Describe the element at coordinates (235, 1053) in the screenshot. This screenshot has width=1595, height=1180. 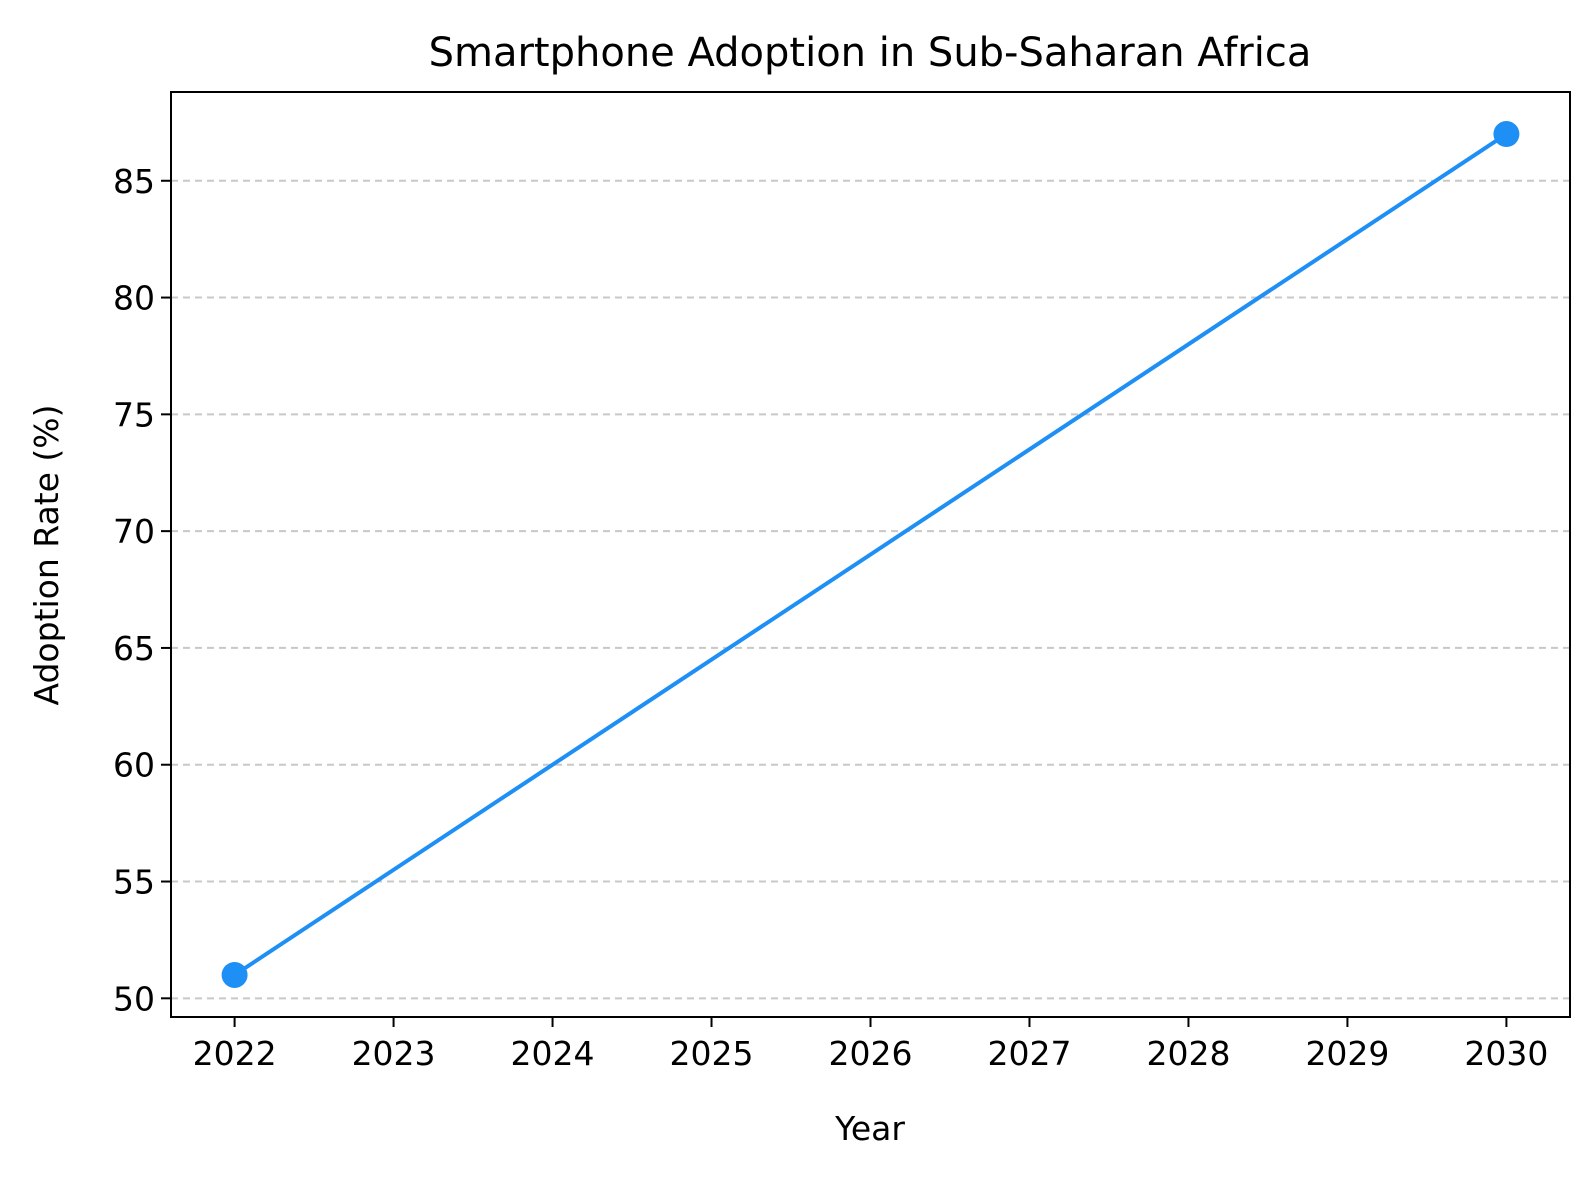
I see `x-tick-label: 2022` at that location.